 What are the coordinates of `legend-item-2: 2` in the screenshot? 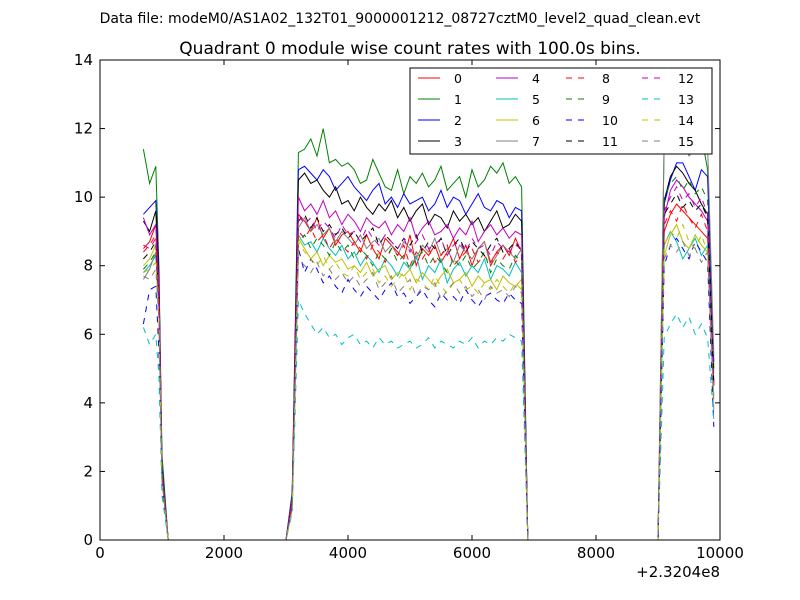 It's located at (440, 120).